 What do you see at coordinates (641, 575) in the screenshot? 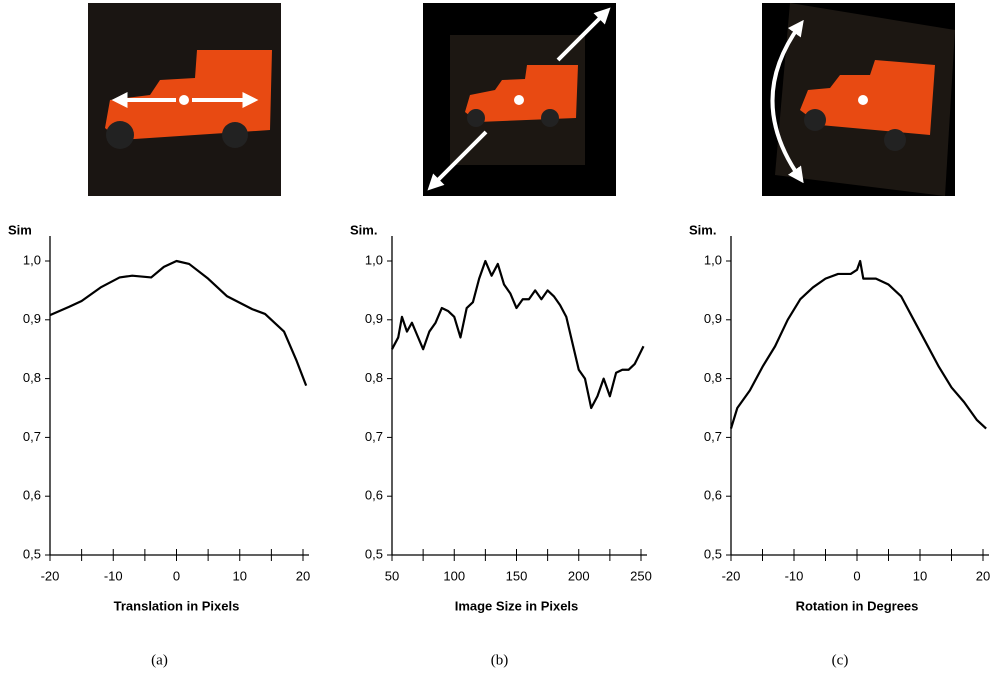
I see `x-tick-label: 250` at bounding box center [641, 575].